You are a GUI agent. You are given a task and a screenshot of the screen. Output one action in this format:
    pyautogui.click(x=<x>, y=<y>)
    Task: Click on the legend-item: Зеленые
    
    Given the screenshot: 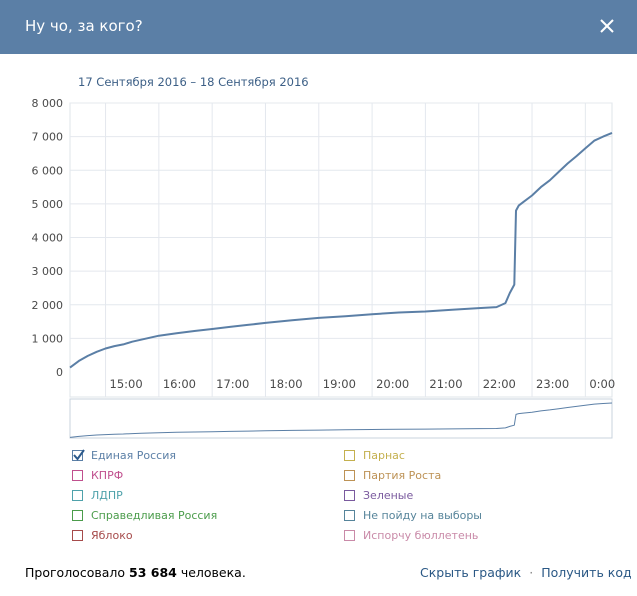 What is the action you would take?
    pyautogui.click(x=378, y=495)
    